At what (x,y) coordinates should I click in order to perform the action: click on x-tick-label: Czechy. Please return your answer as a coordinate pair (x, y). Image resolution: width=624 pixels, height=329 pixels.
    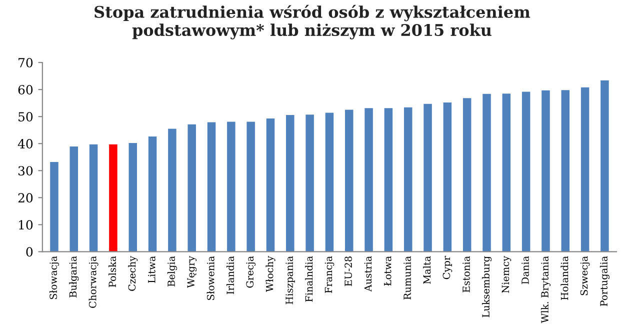
    Looking at the image, I should click on (133, 273).